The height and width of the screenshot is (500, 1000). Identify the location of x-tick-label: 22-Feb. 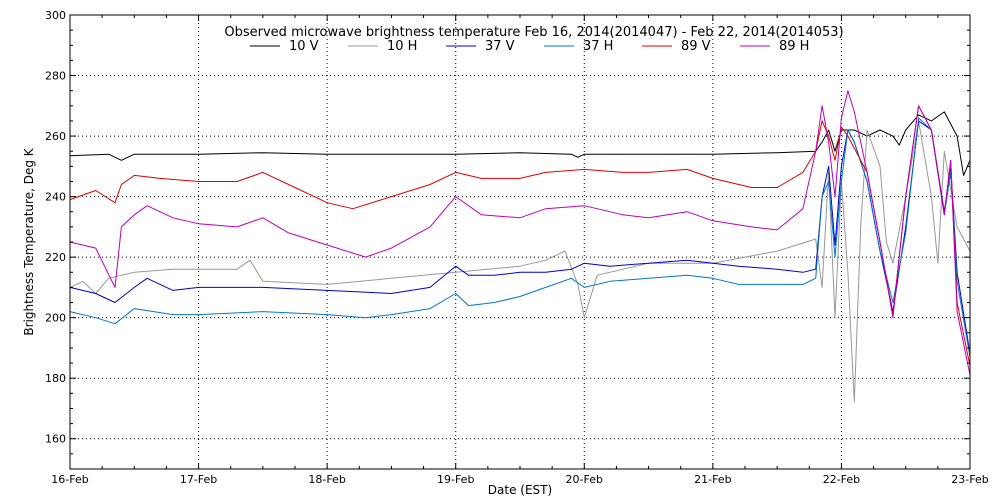
(841, 479).